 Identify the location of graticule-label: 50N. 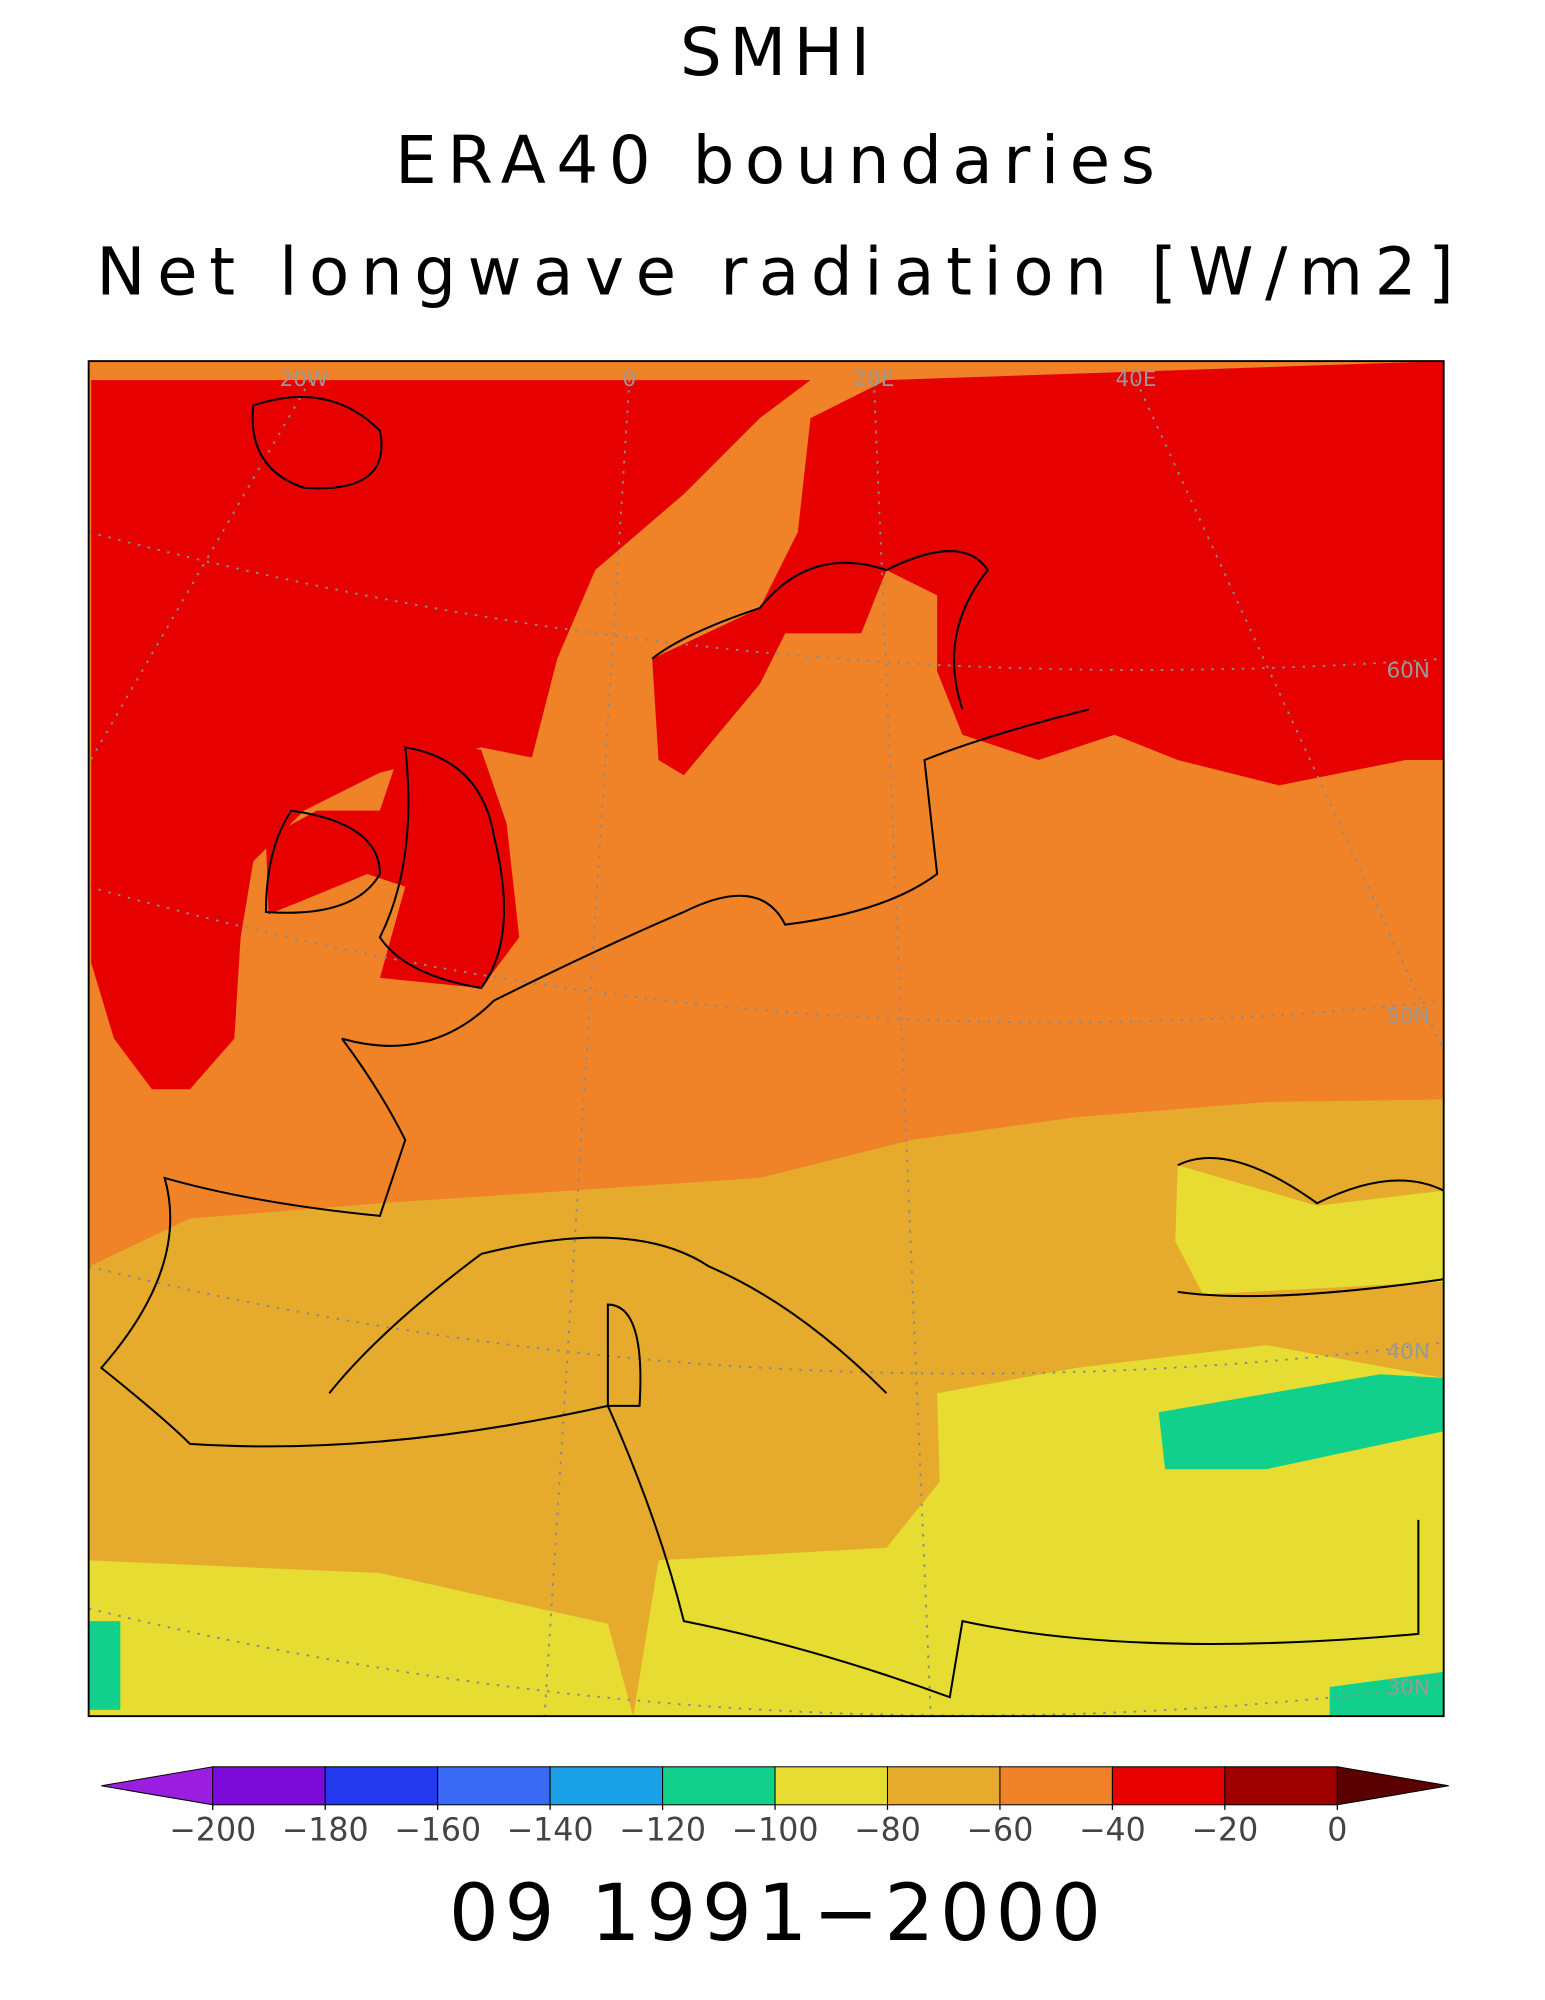
(1407, 1016).